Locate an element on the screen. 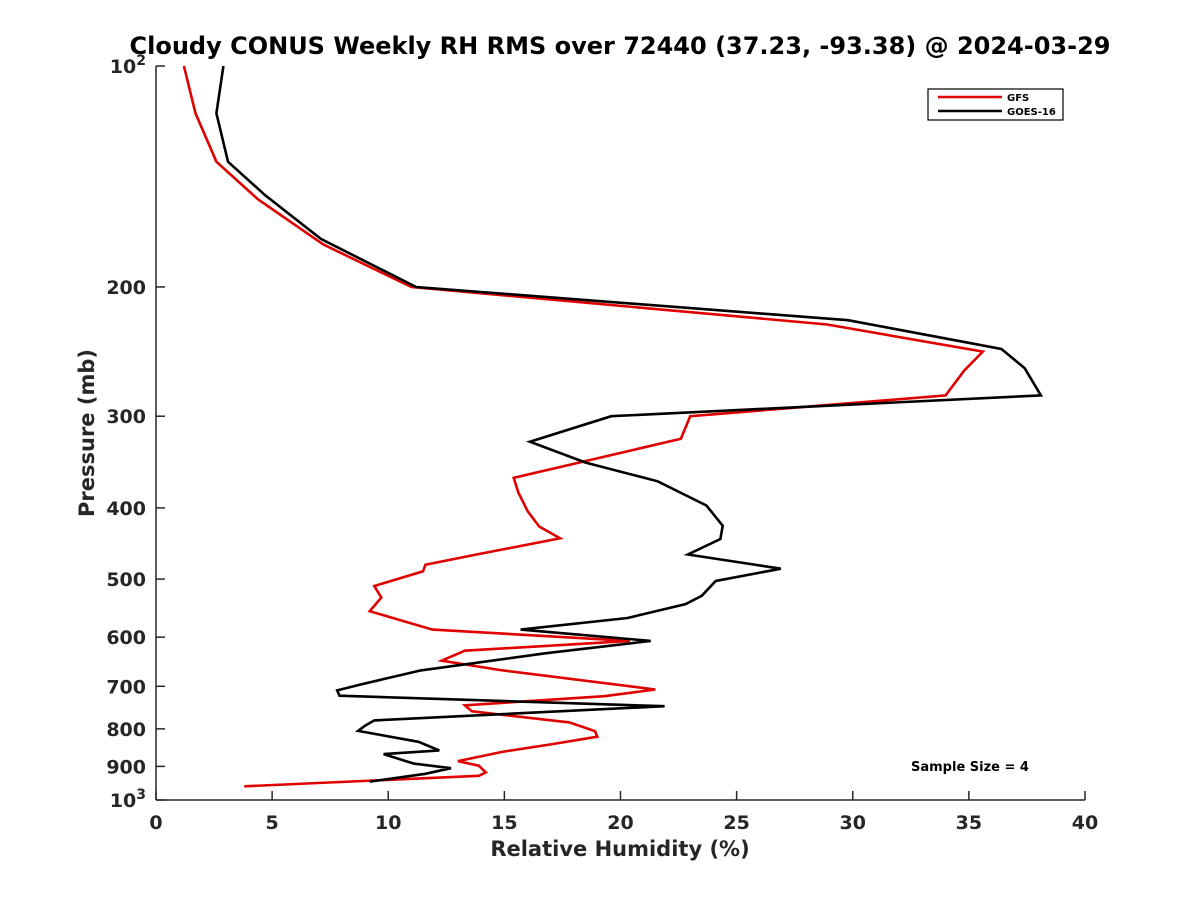 The height and width of the screenshot is (900, 1200). y-tick-label: 300 is located at coordinates (126, 417).